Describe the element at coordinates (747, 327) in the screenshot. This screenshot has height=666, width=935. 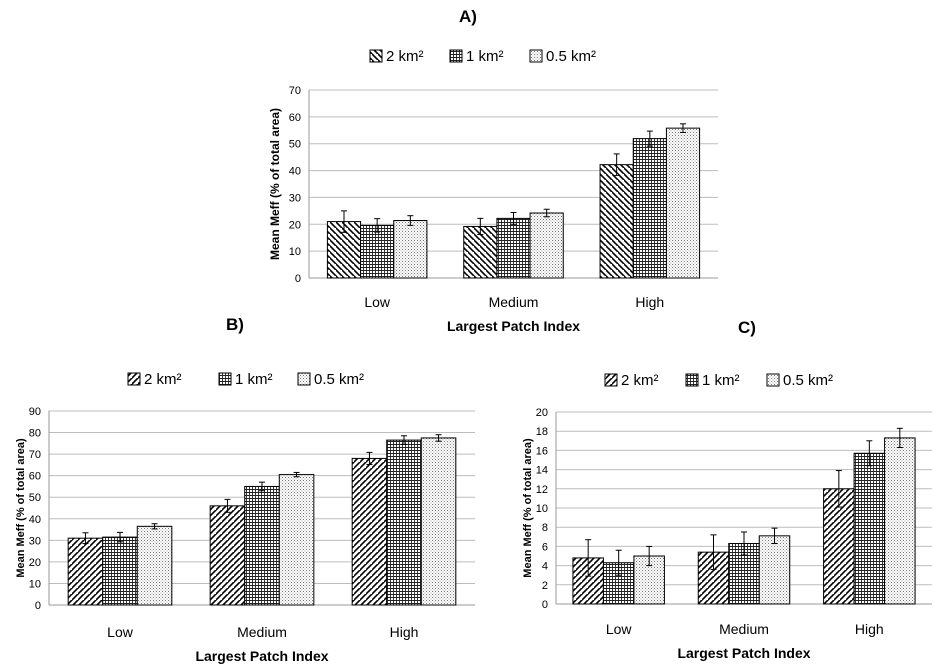
I see `panel-title: C)` at that location.